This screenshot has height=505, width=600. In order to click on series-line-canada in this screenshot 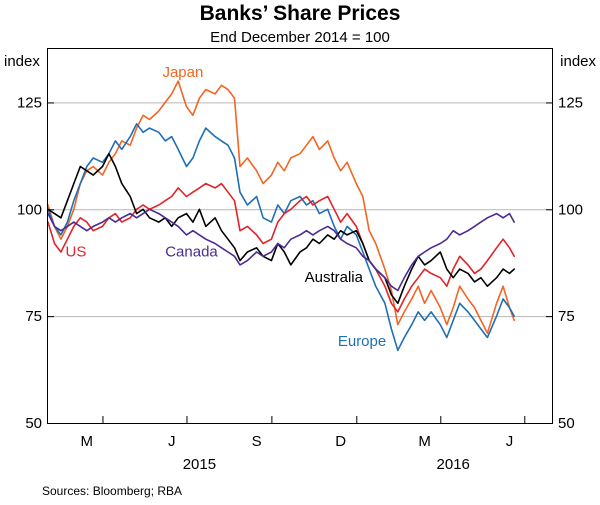, I will do `click(281, 250)`.